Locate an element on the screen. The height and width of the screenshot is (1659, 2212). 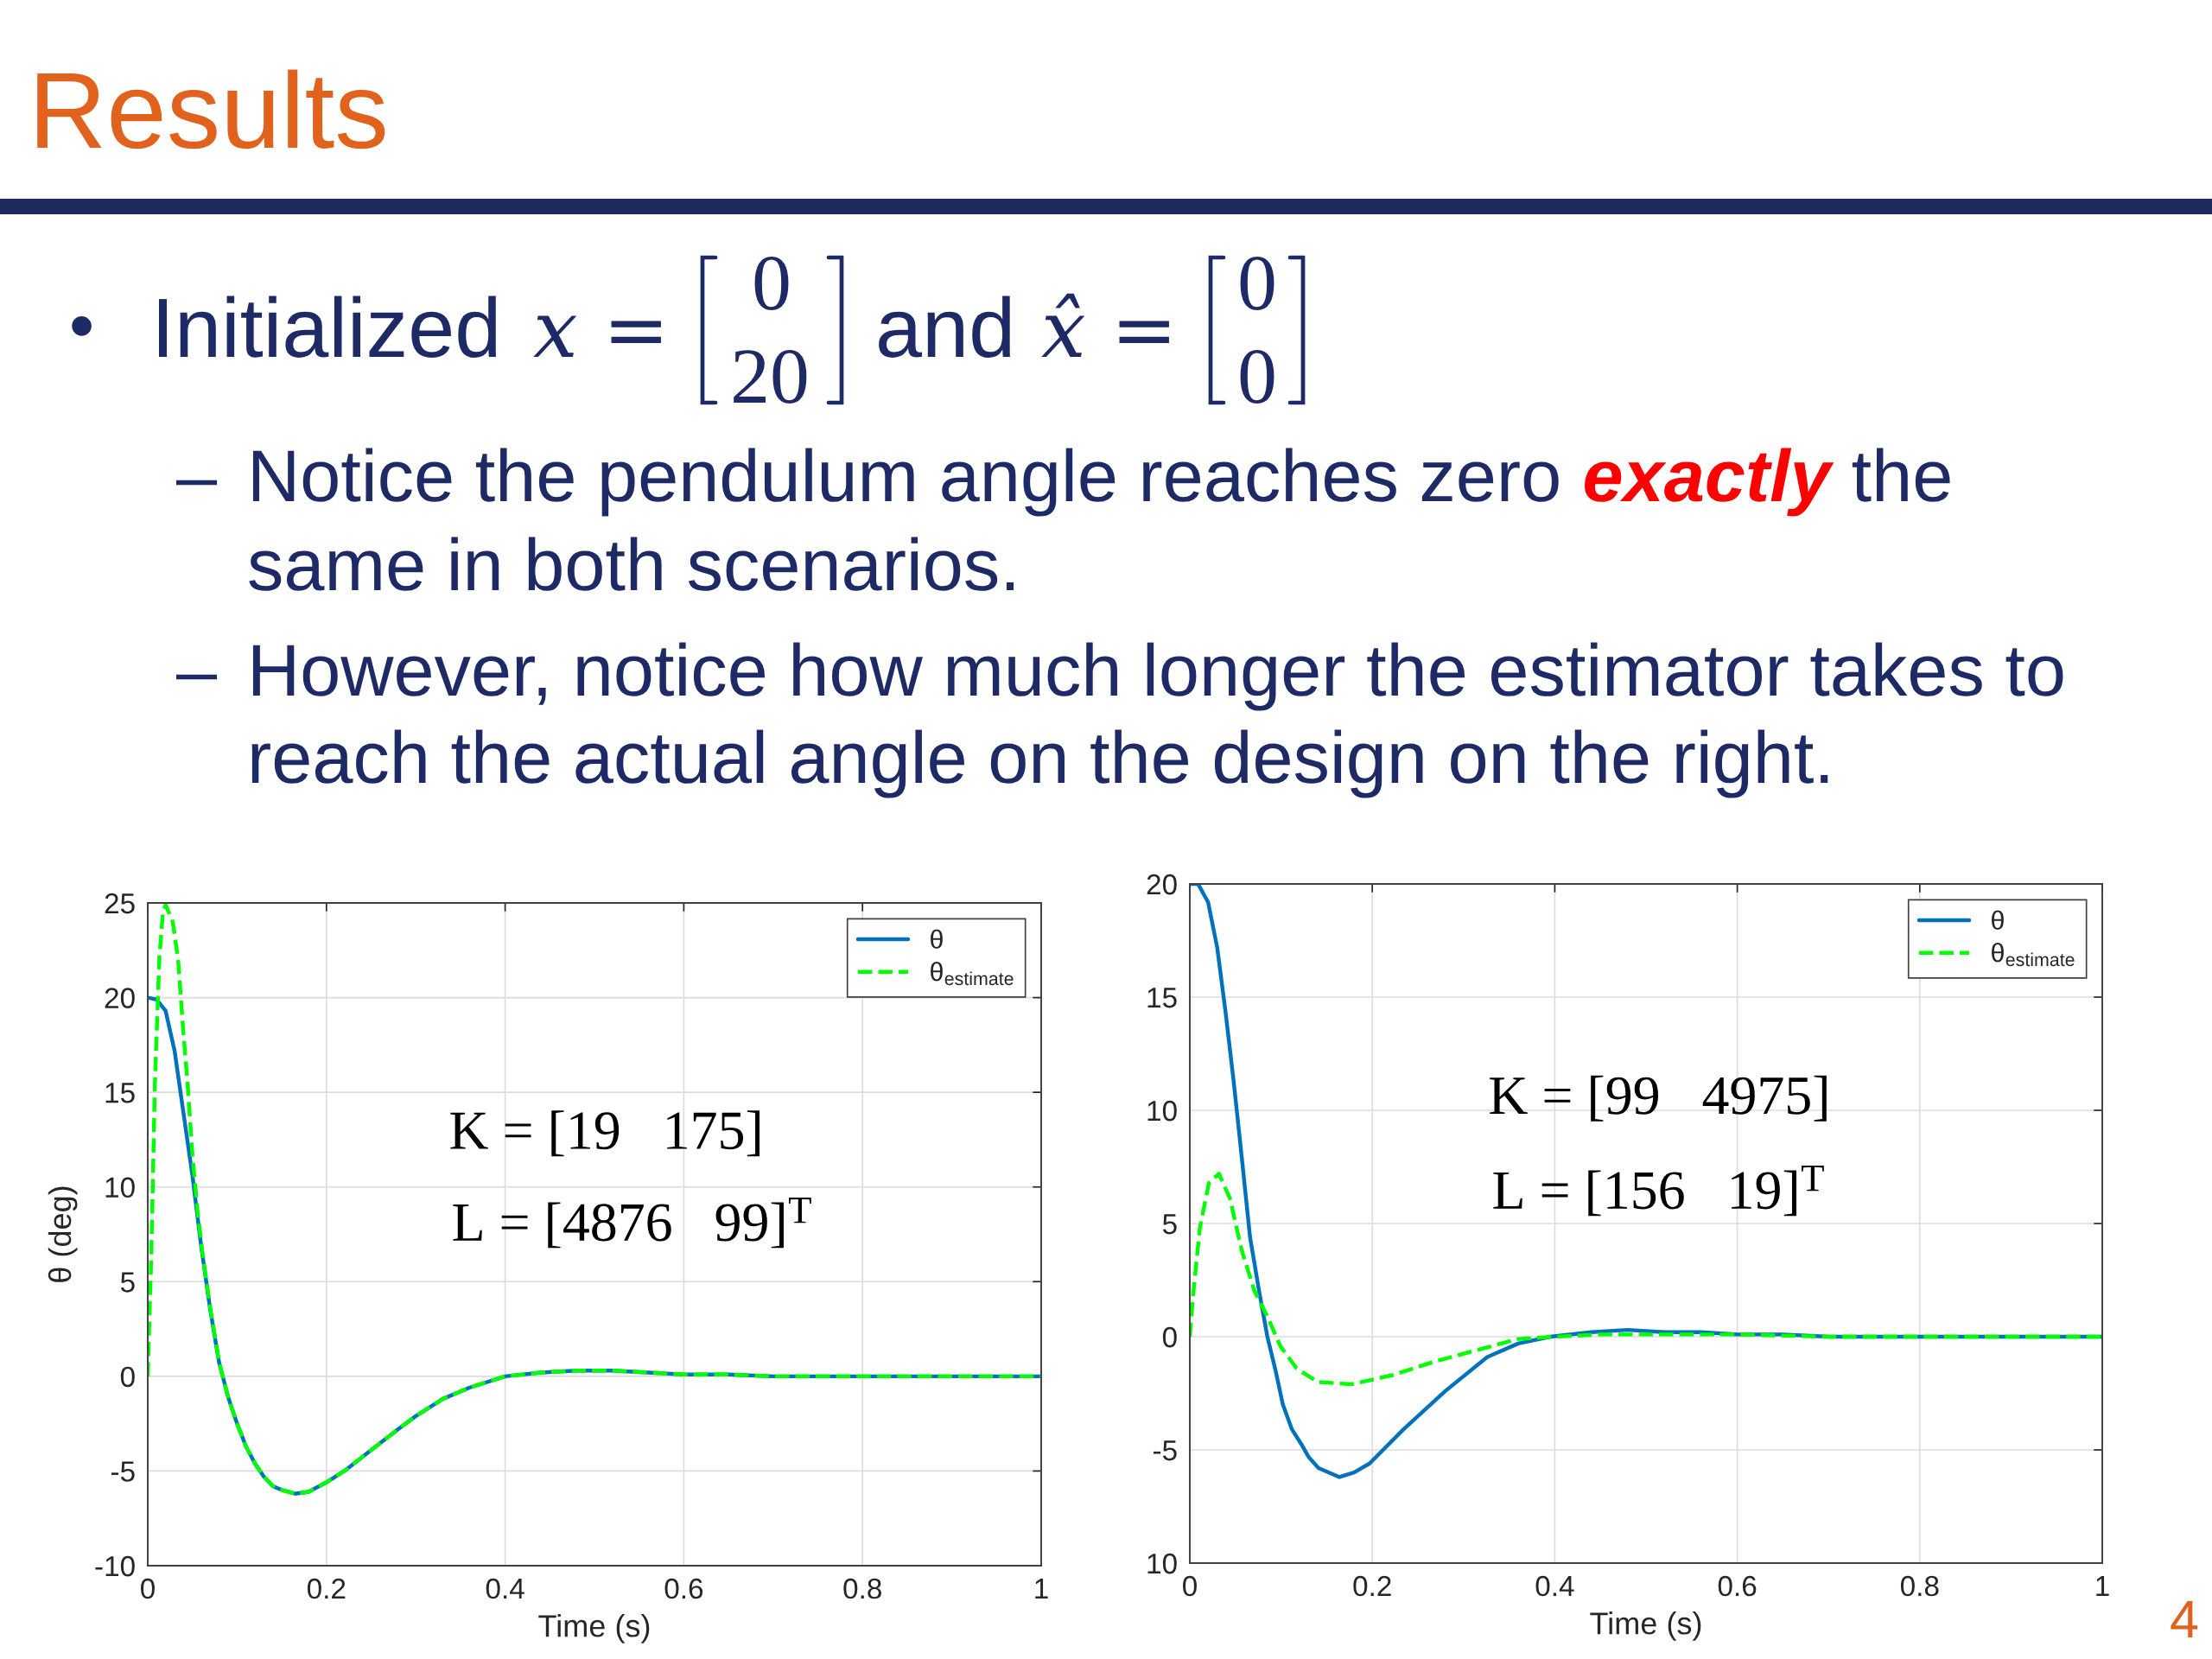
text: same in both scenarios. is located at coordinates (631, 564).